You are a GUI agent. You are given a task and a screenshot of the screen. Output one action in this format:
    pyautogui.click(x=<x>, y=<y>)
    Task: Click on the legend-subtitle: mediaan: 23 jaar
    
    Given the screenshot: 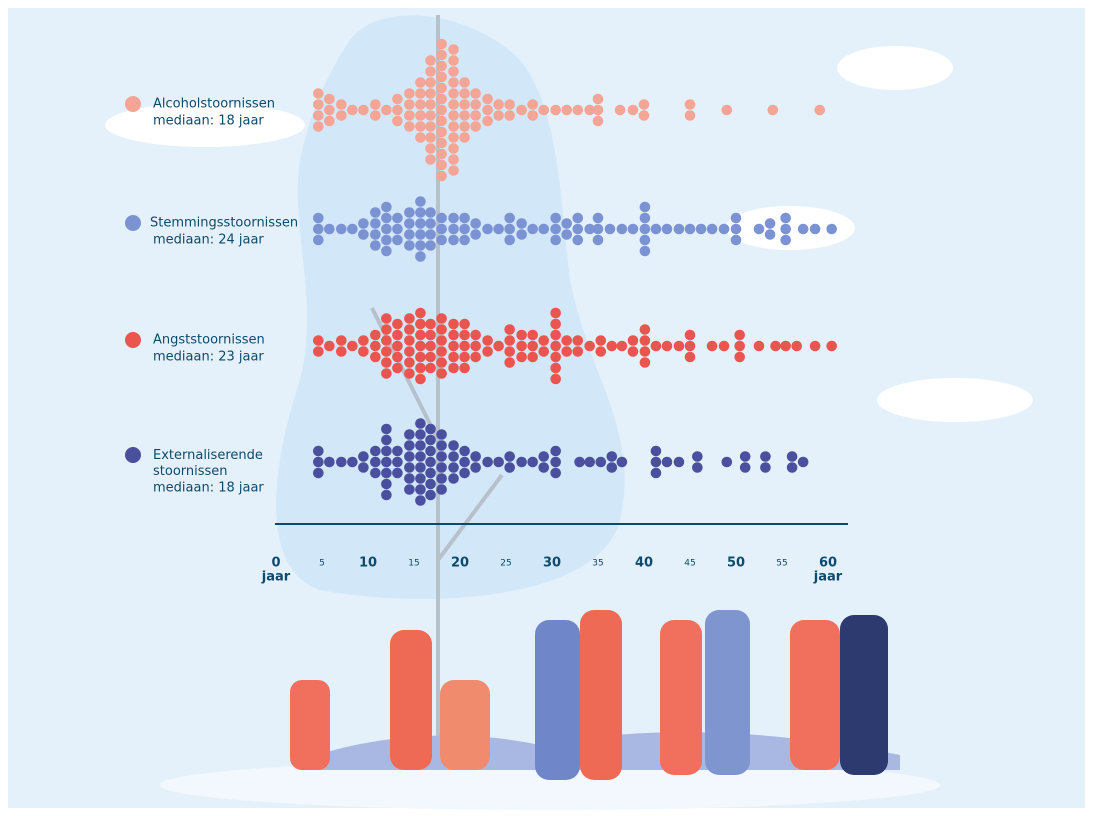 What is the action you would take?
    pyautogui.click(x=208, y=357)
    